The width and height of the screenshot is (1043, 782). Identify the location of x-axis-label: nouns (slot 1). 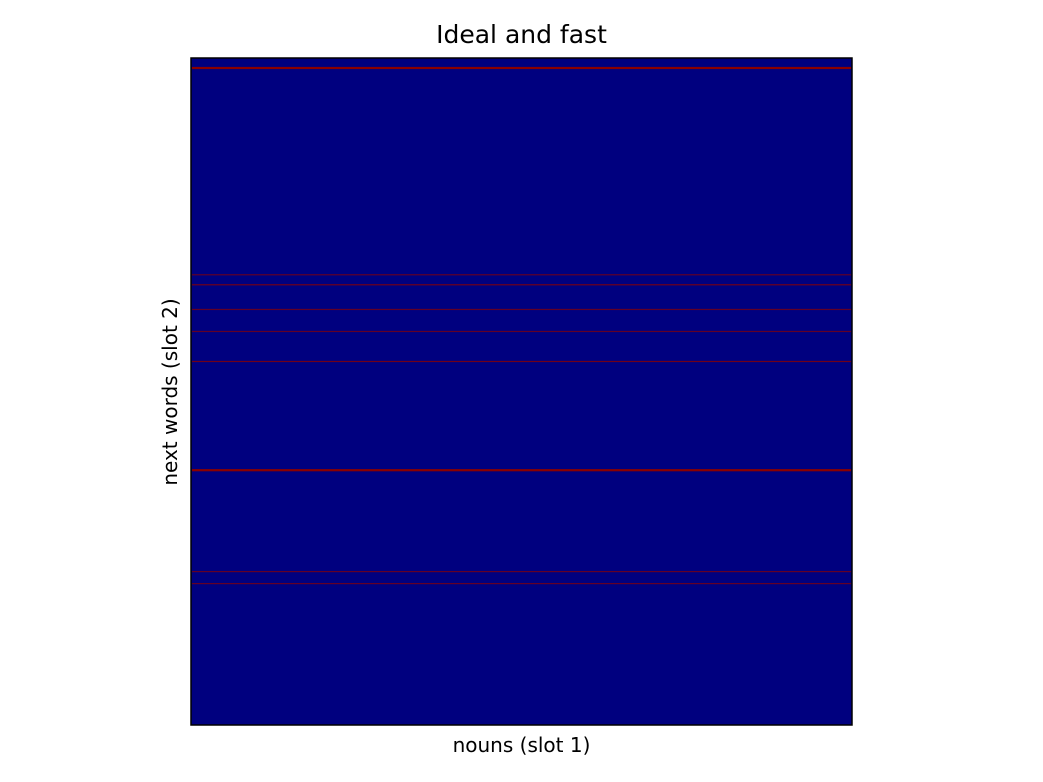
(522, 745).